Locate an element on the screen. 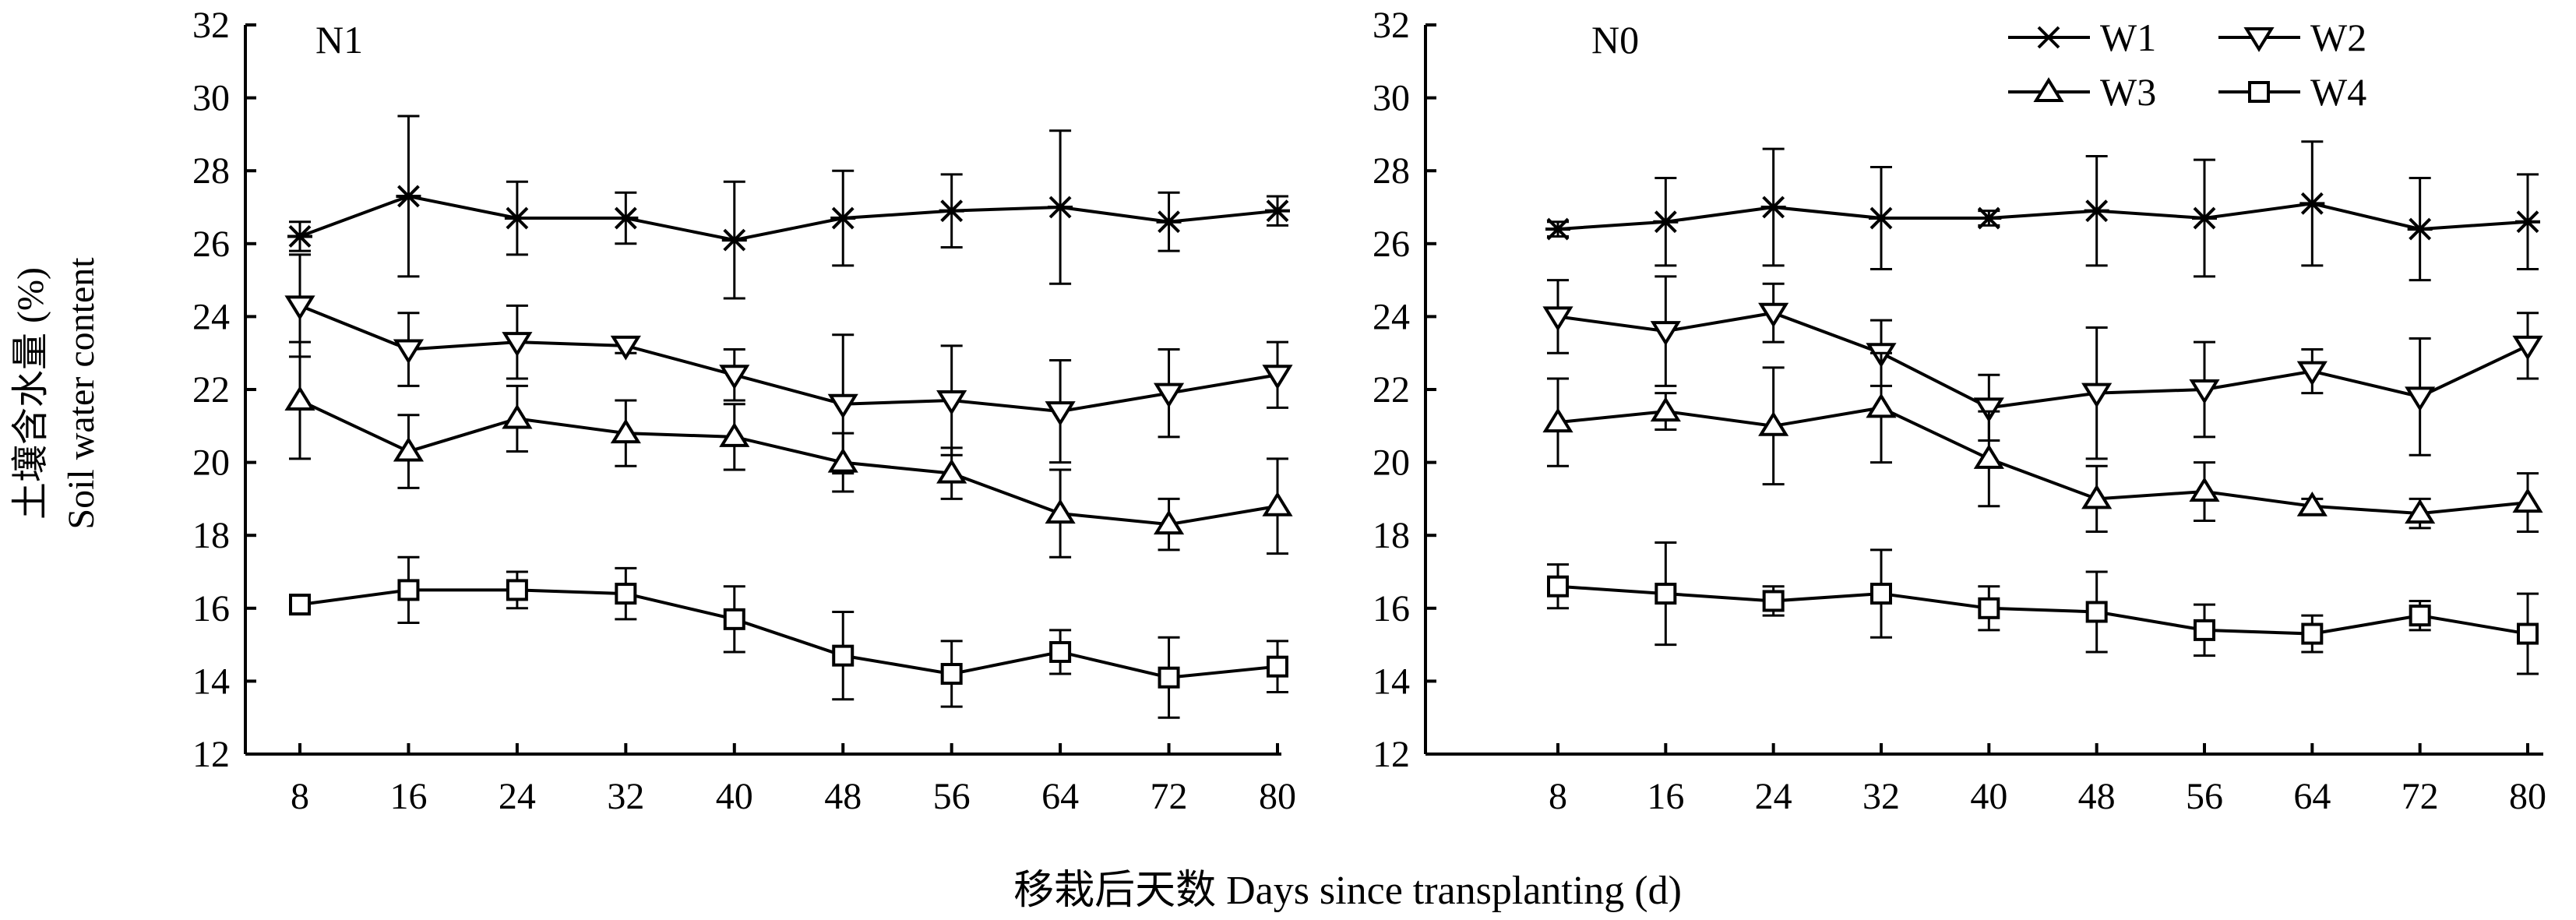  legend-label: W4 is located at coordinates (2338, 92).